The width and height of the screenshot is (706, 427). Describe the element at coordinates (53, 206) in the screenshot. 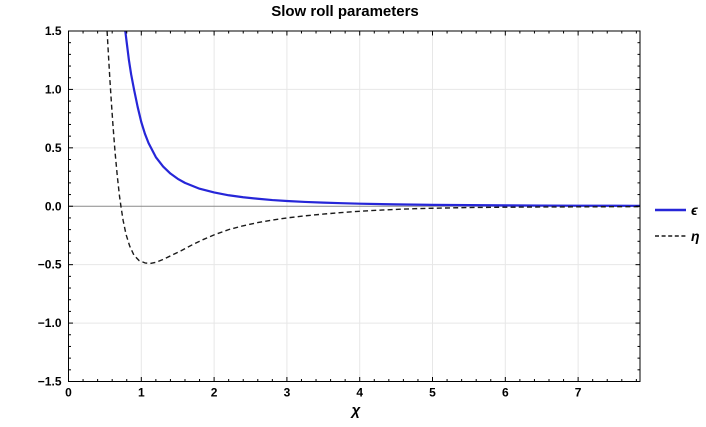

I see `y-tick-label: 0.0` at that location.